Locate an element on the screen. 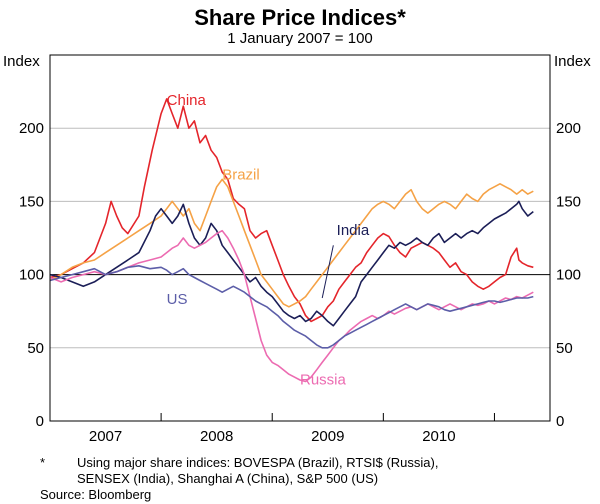 This screenshot has height=504, width=600. series-label-china: China is located at coordinates (187, 100).